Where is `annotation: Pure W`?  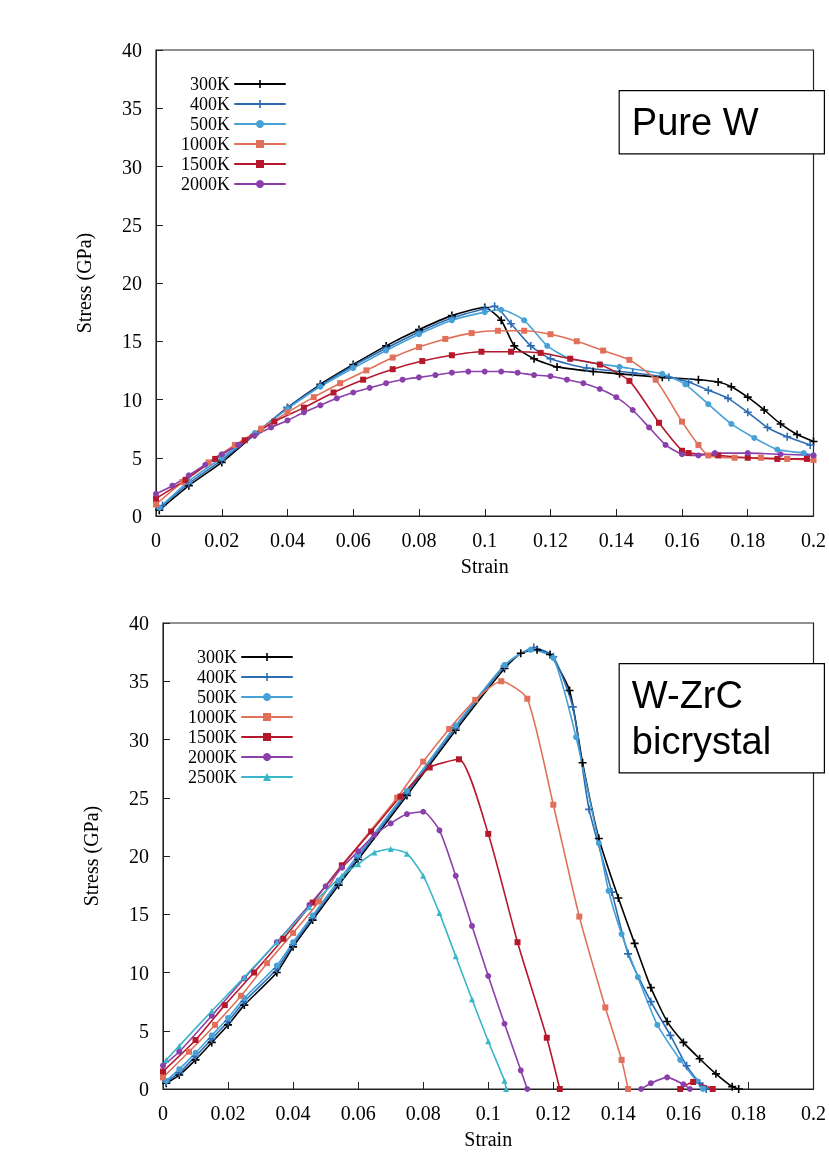 annotation: Pure W is located at coordinates (695, 122).